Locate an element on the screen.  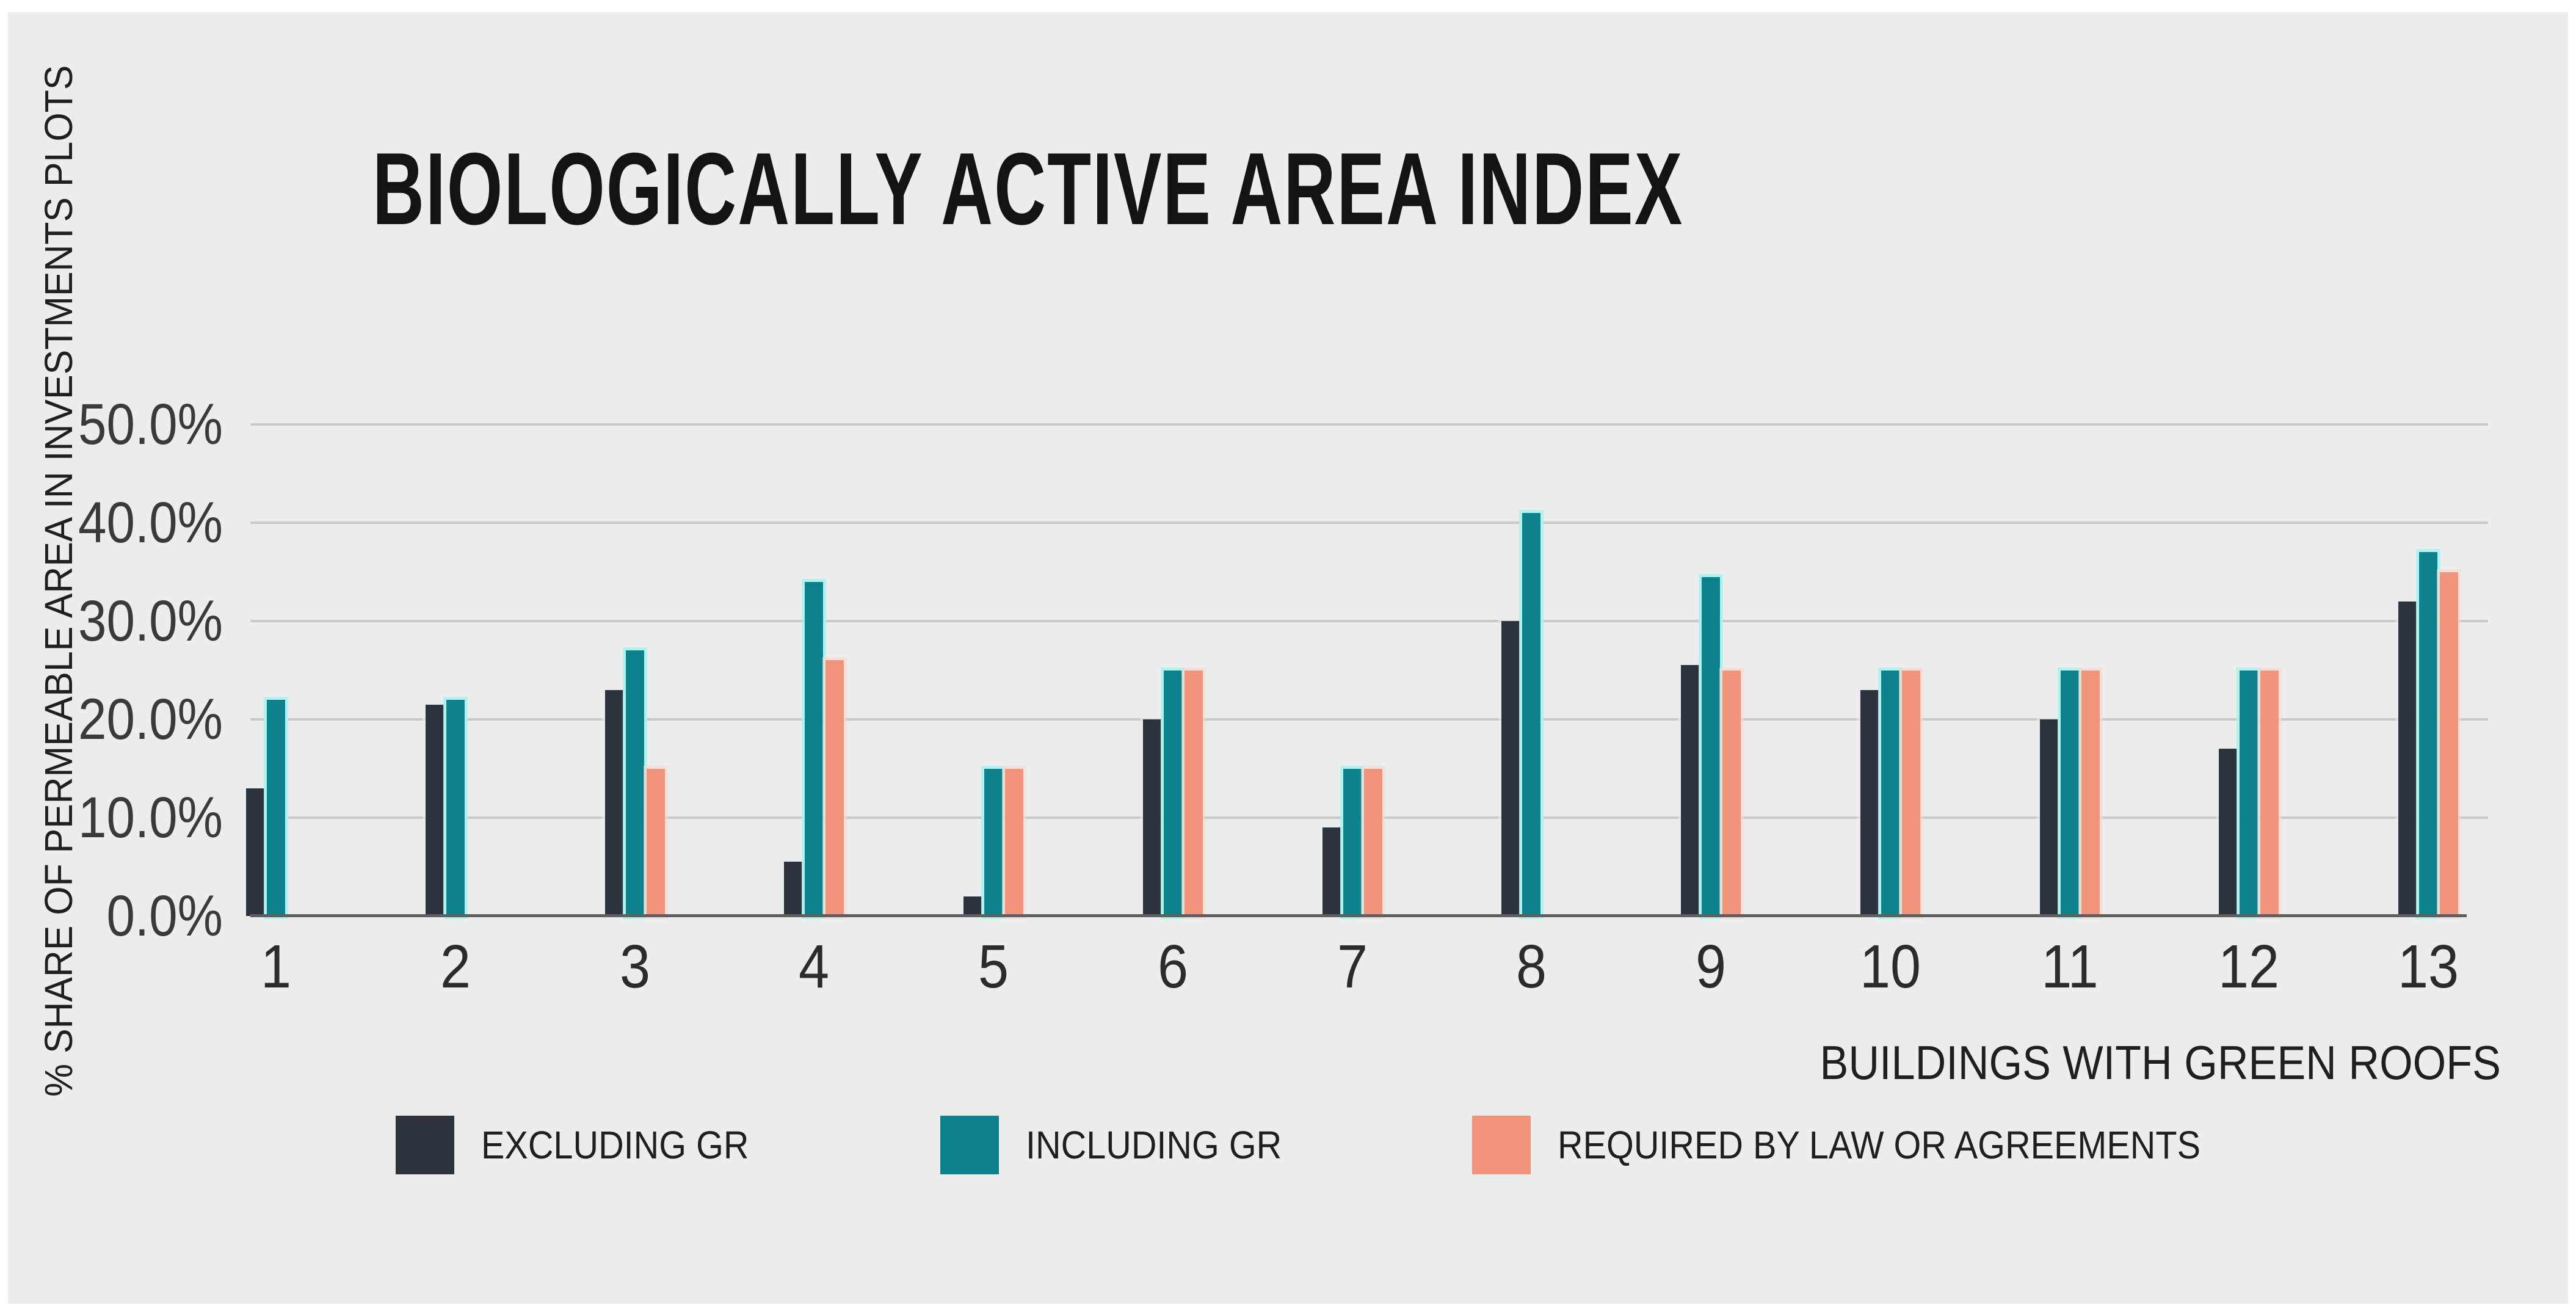
legend-item-excluding-gr: EXCLUDING GR is located at coordinates (587, 1145).